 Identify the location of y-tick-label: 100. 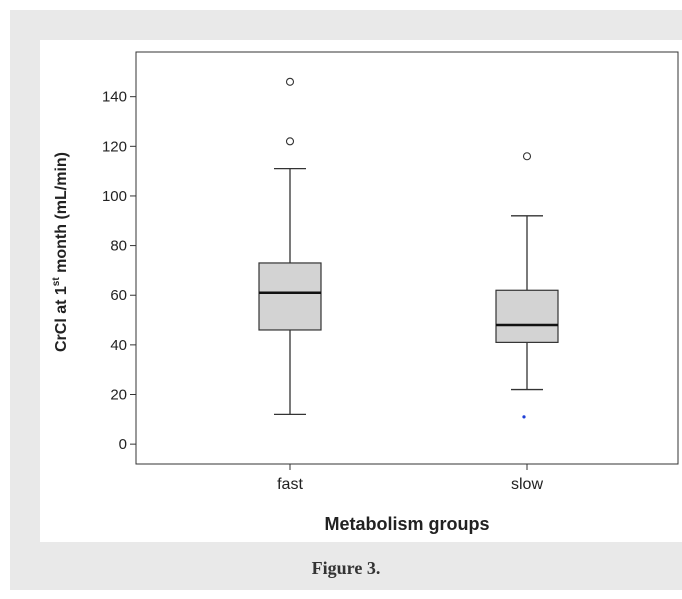
(114, 196).